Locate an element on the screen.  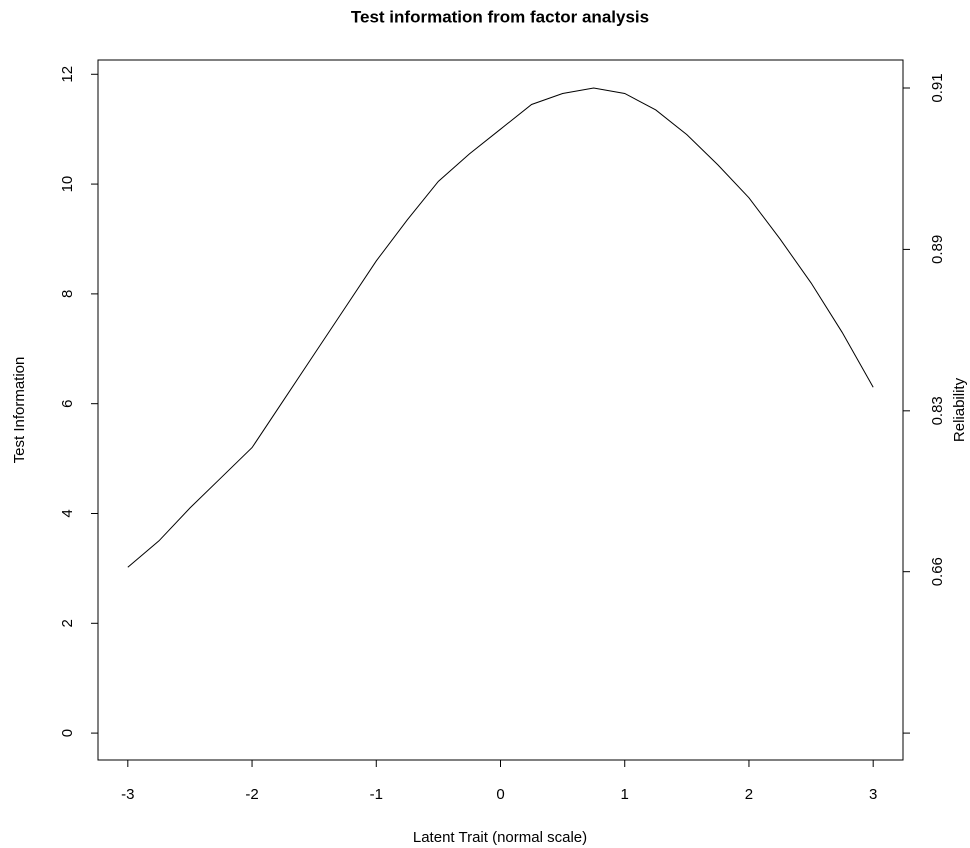
y-tick-label: 4 is located at coordinates (67, 513).